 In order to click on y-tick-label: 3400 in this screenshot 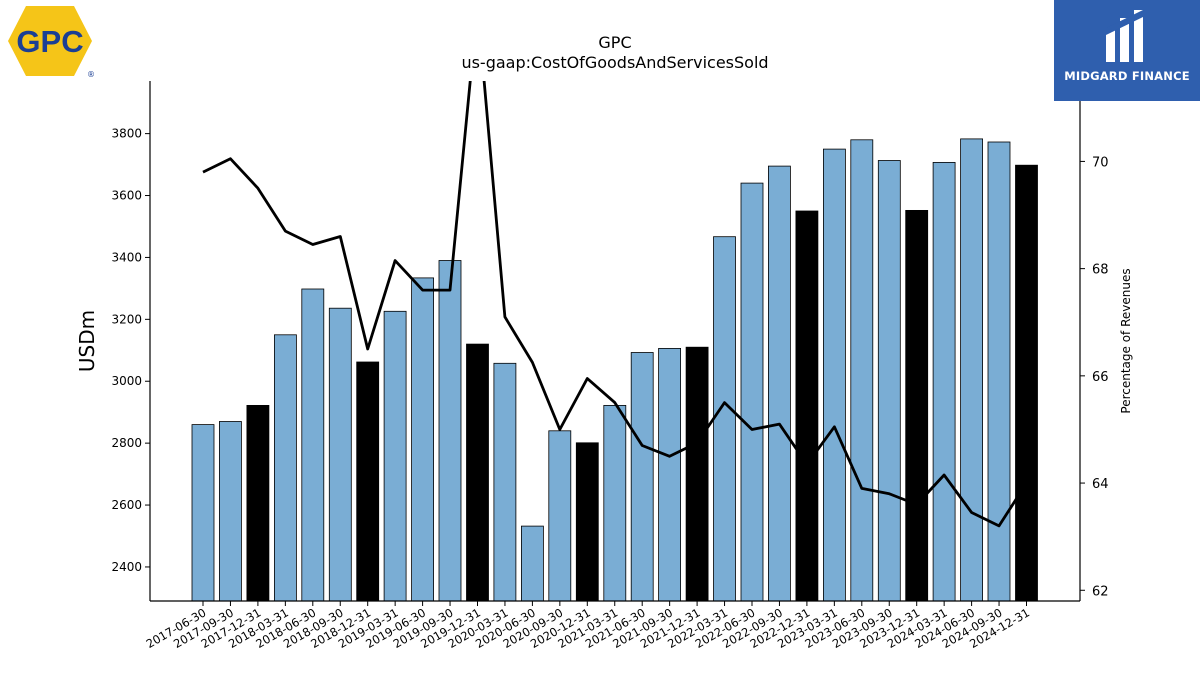, I will do `click(126, 257)`.